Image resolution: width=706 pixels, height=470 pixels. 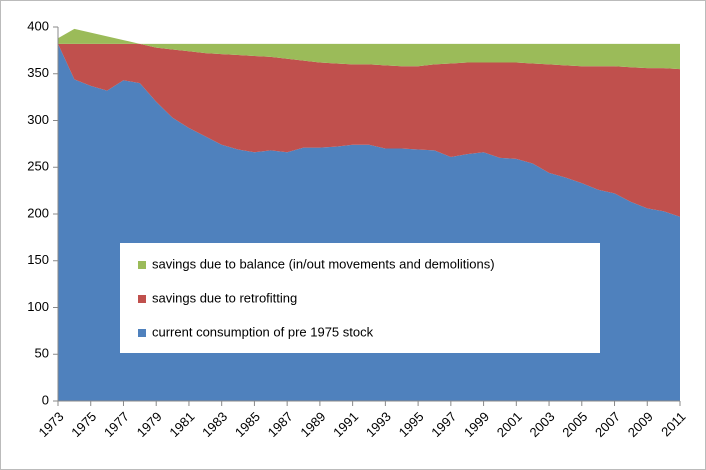 I want to click on y-tick-label: 0, so click(x=45, y=399).